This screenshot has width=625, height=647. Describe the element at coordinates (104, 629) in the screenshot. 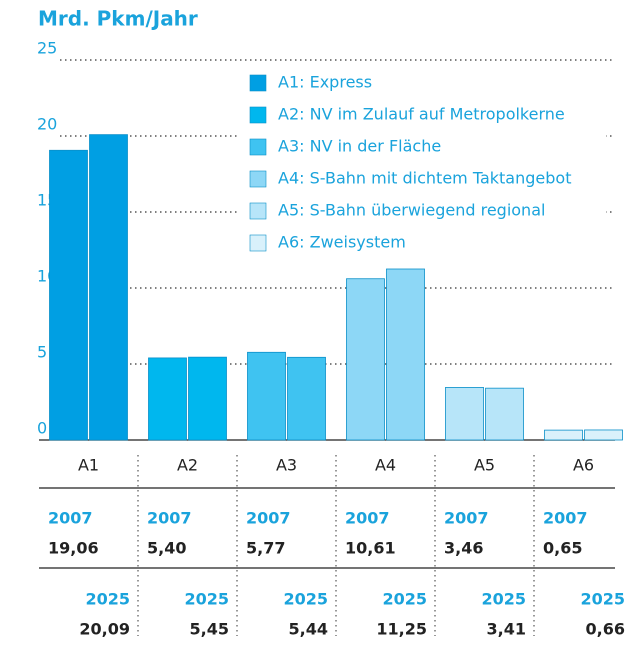

I see `value-label: 20,09` at that location.